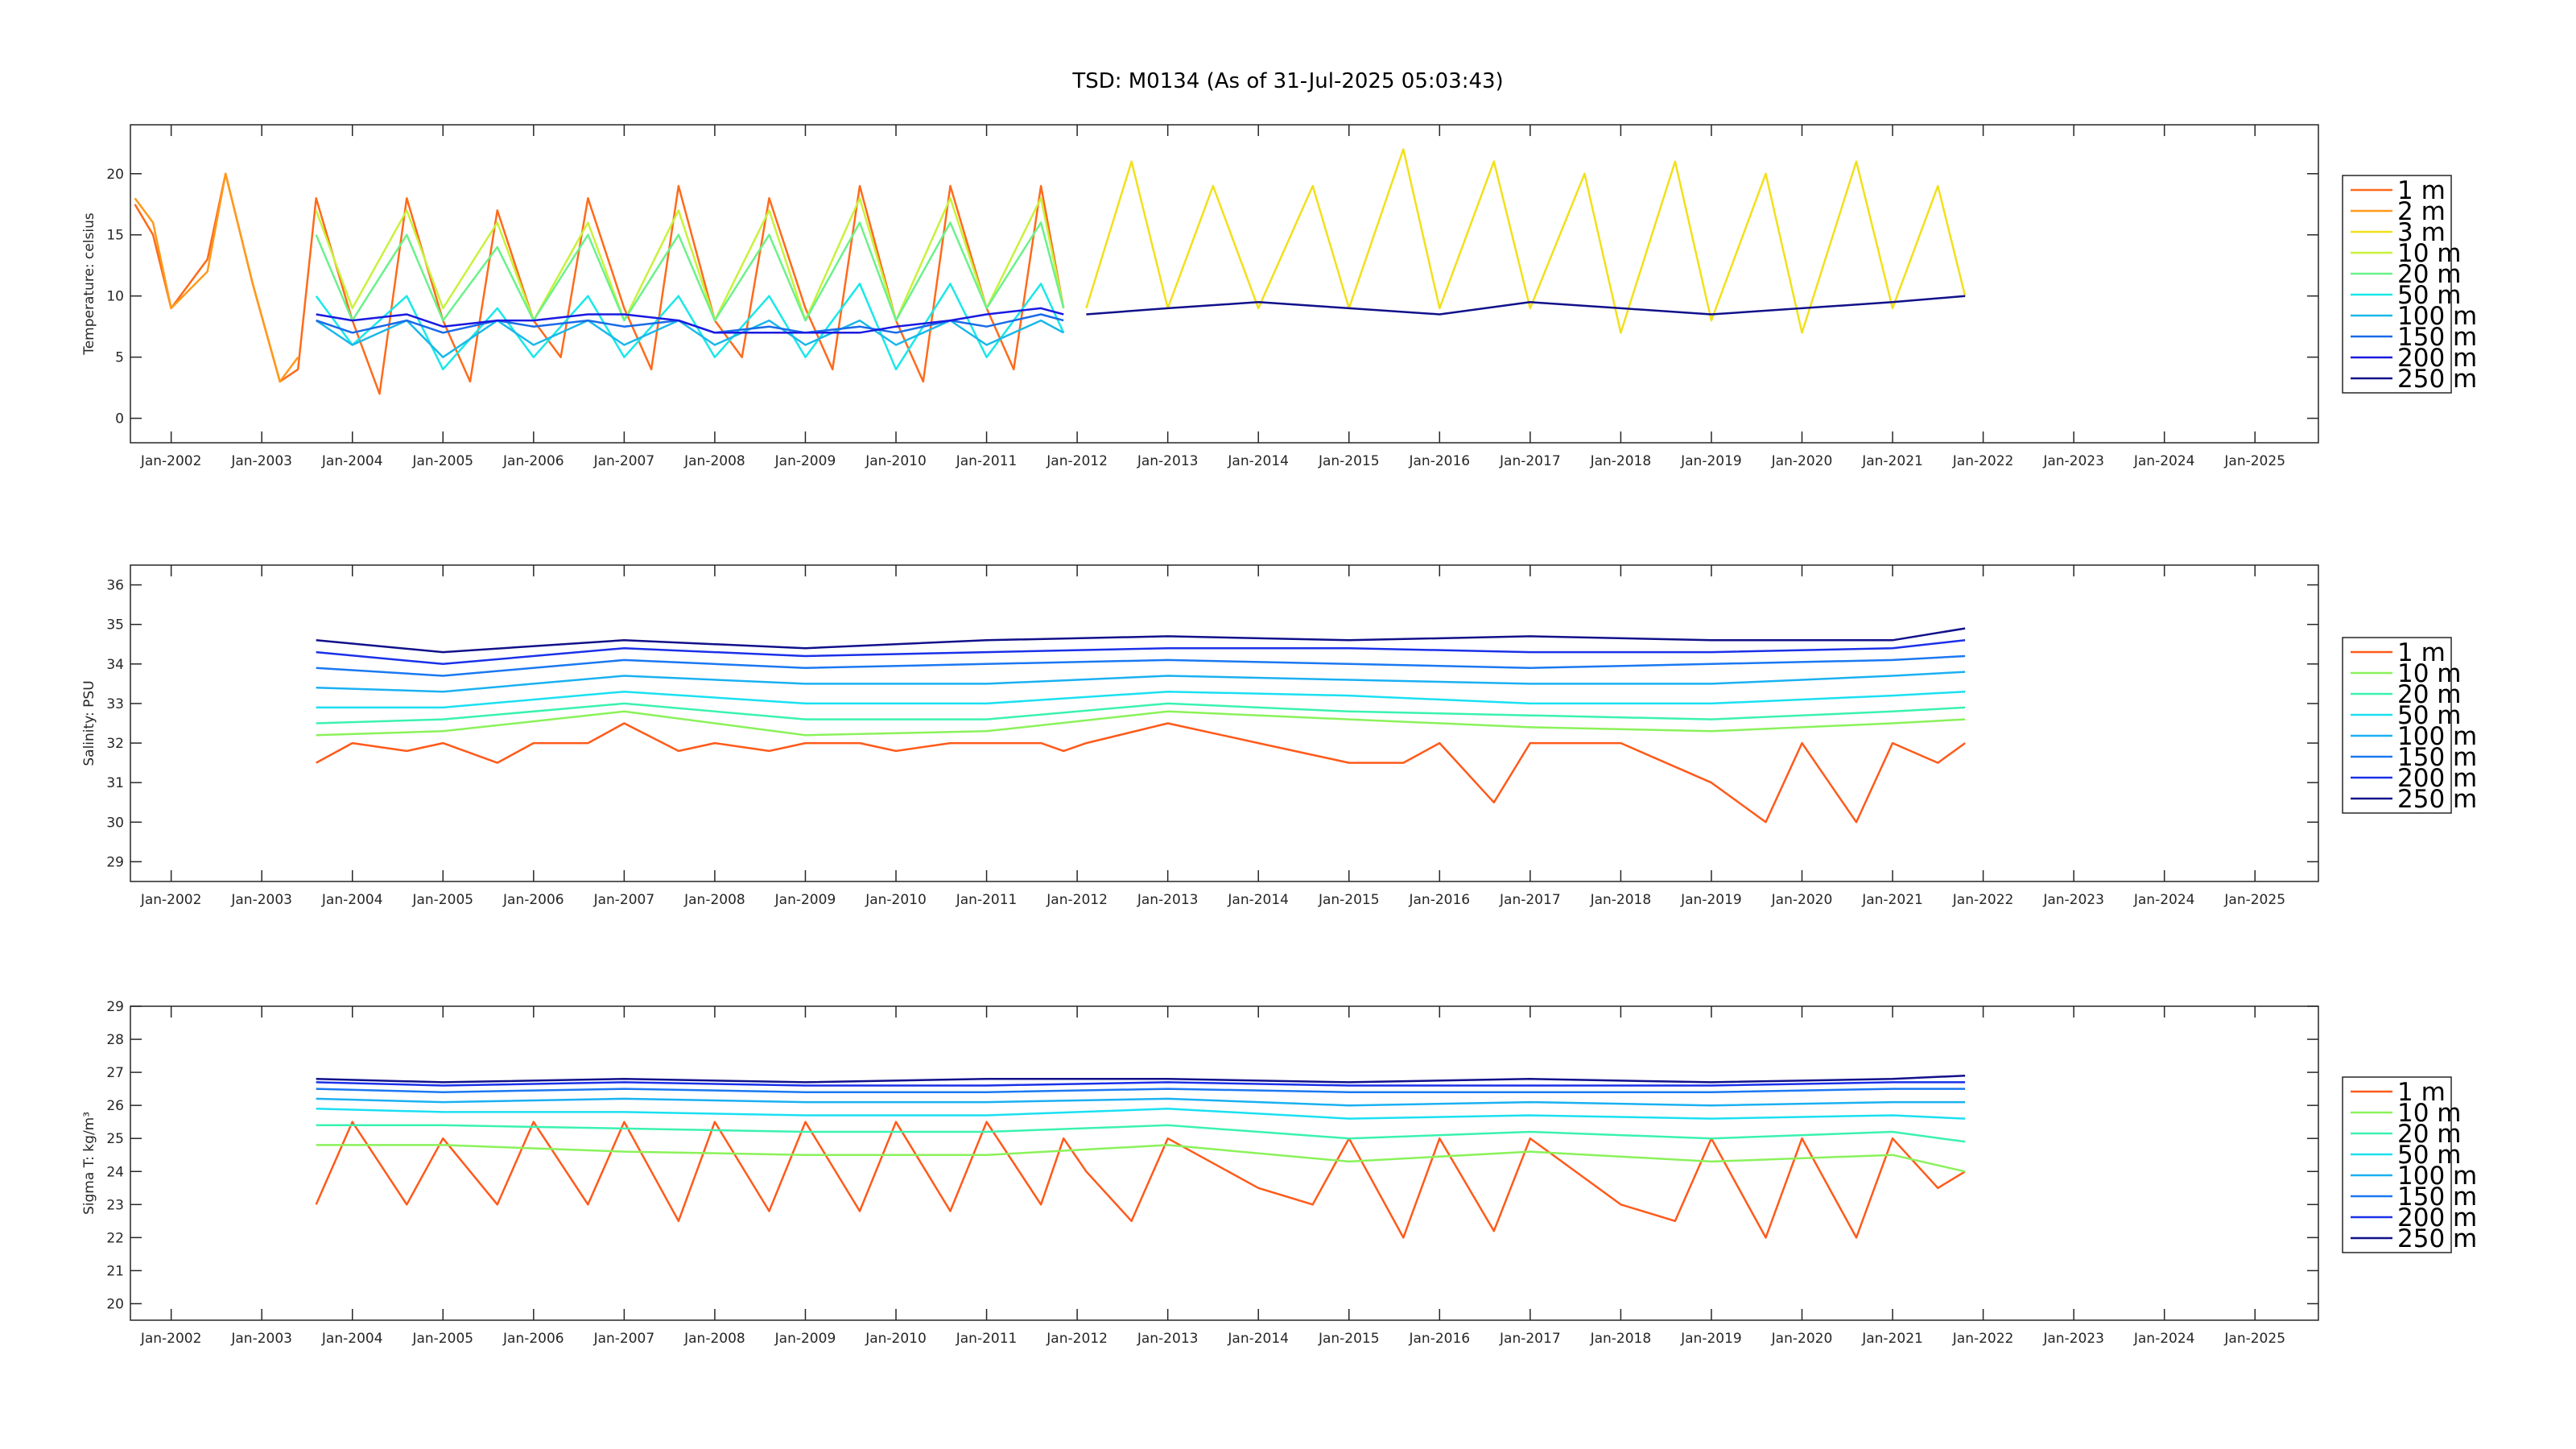 The image size is (2576, 1449). Describe the element at coordinates (1168, 461) in the screenshot. I see `x-tick-label: Jan-2013` at that location.